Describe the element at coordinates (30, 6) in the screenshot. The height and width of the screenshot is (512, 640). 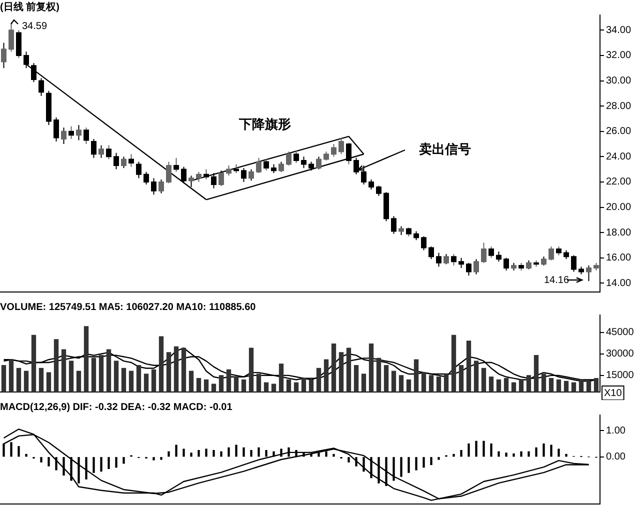
I see `chart-title: (日线 前复权)` at that location.